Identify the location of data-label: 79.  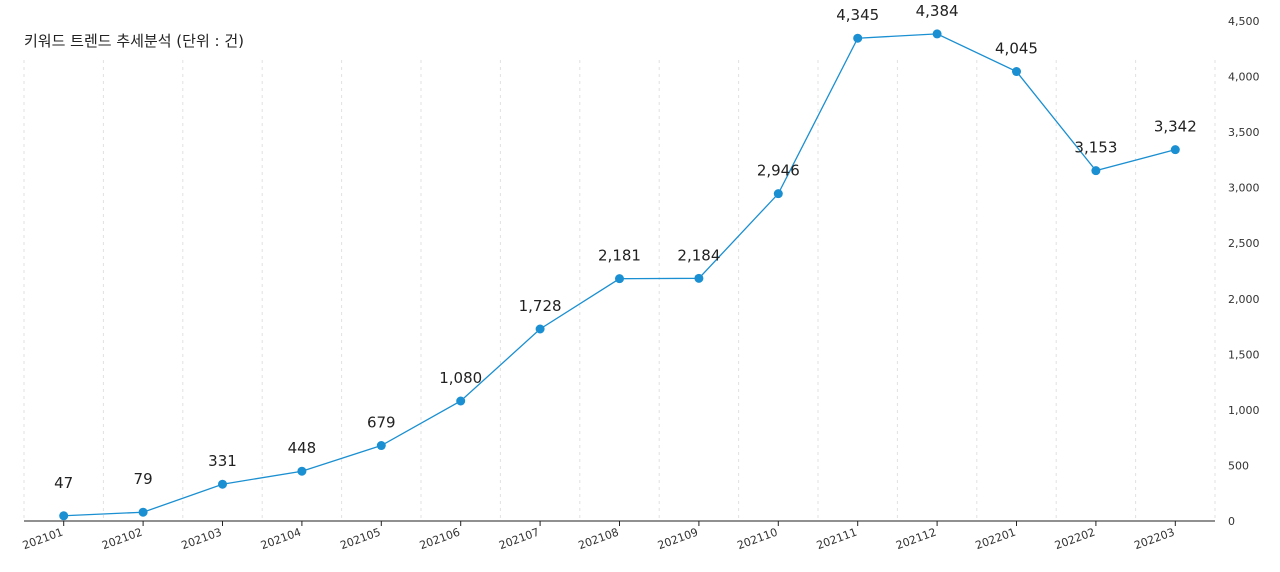
(143, 479).